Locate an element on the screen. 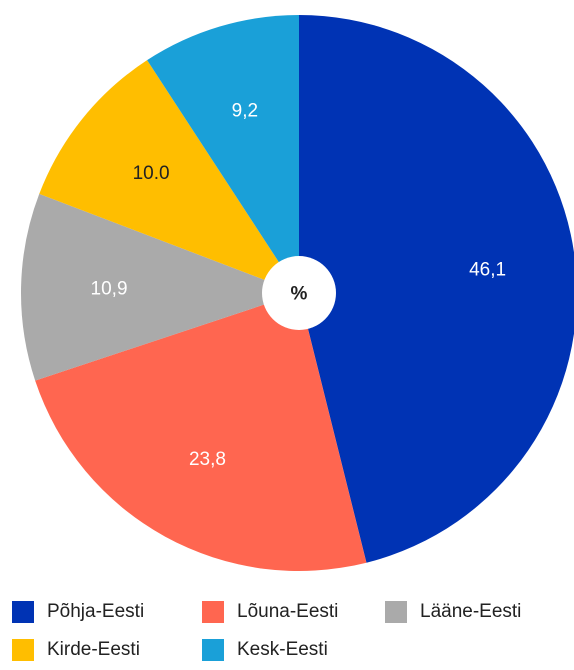 The height and width of the screenshot is (670, 574). legend-label: Põhja-Eesti is located at coordinates (96, 611).